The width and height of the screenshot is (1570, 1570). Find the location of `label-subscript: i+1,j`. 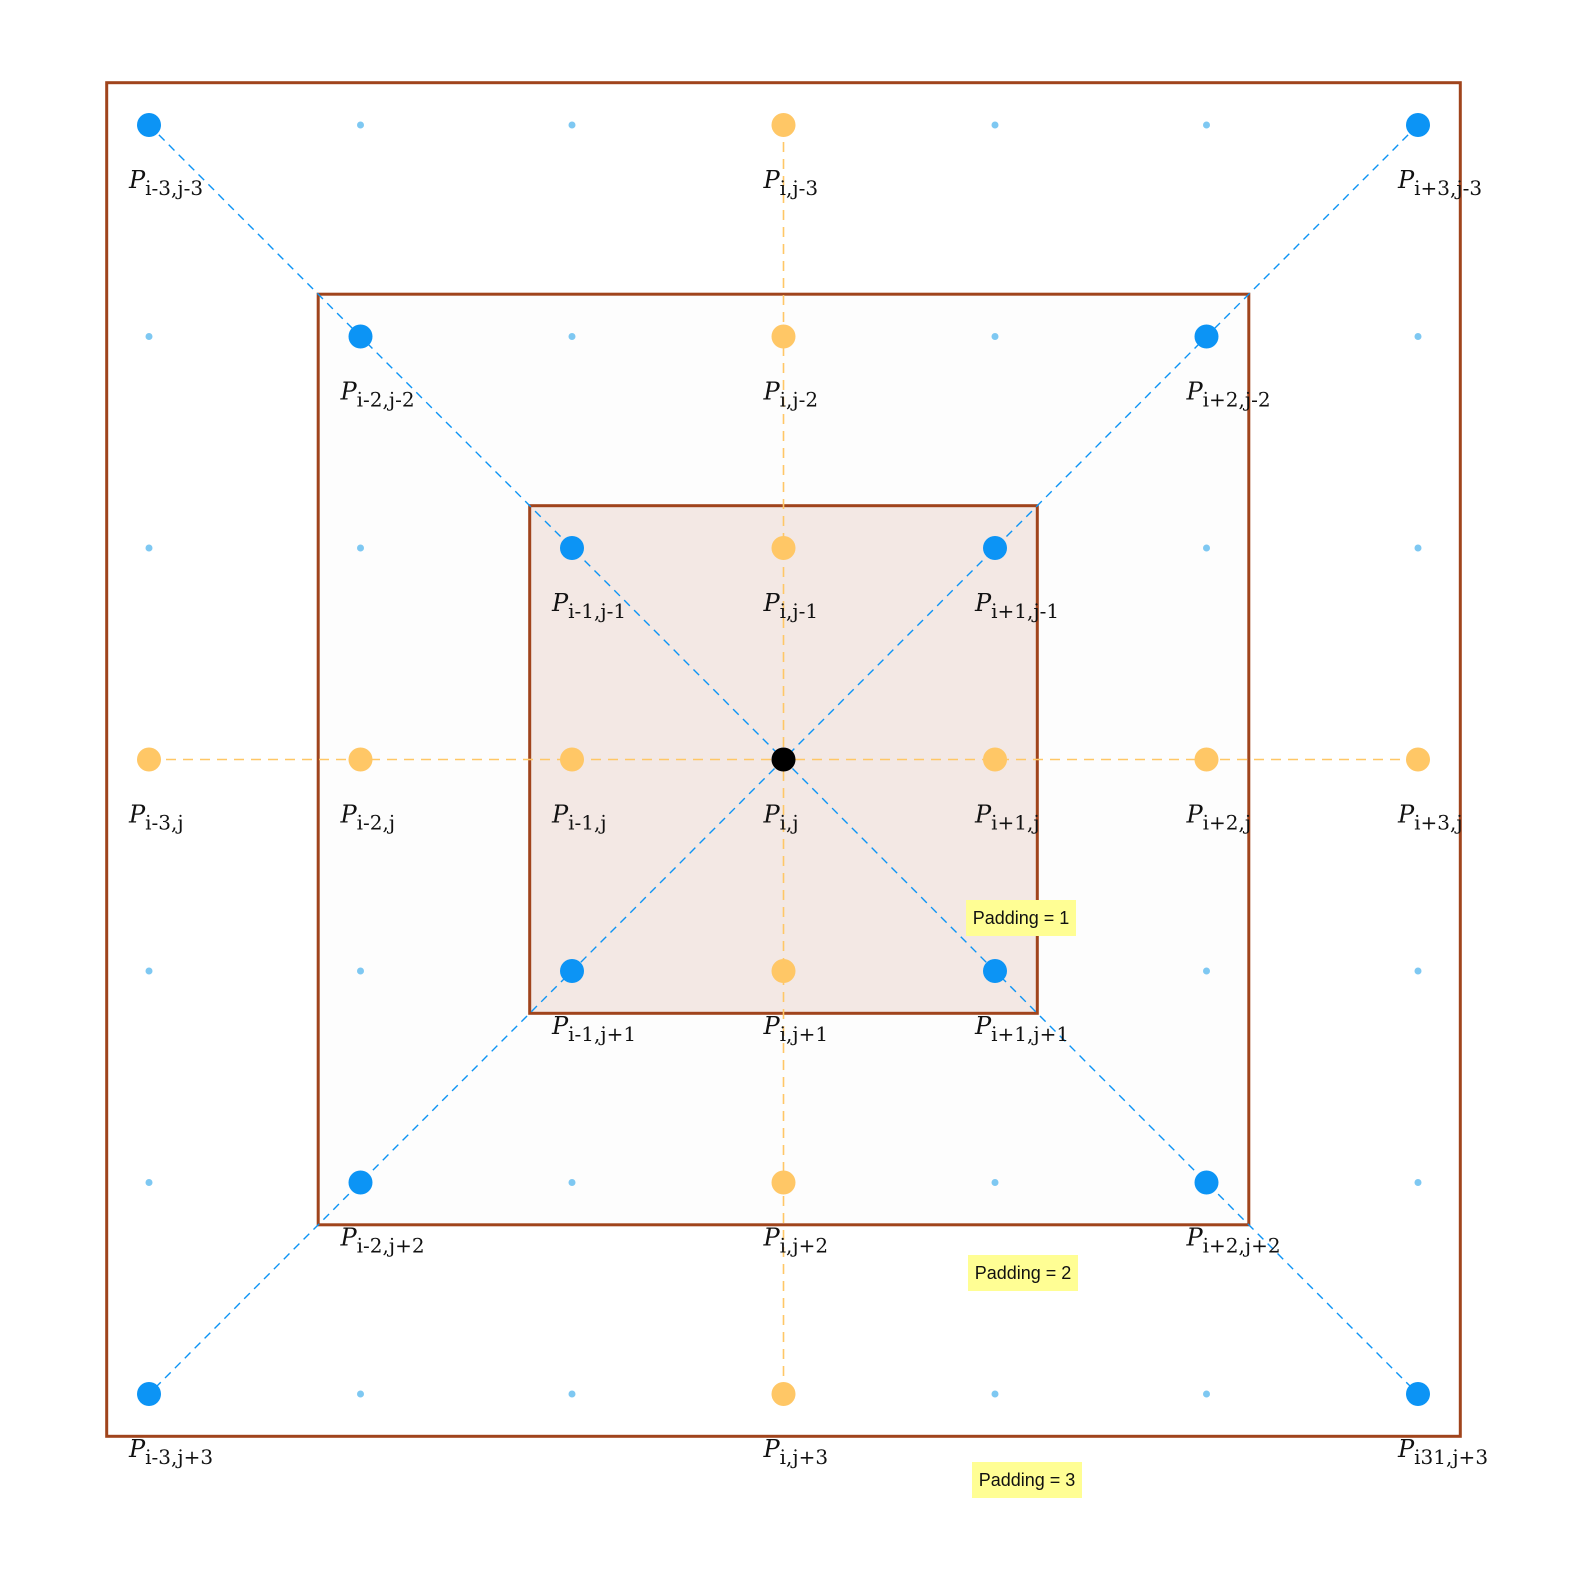

label-subscript: i+1,j is located at coordinates (1015, 823).